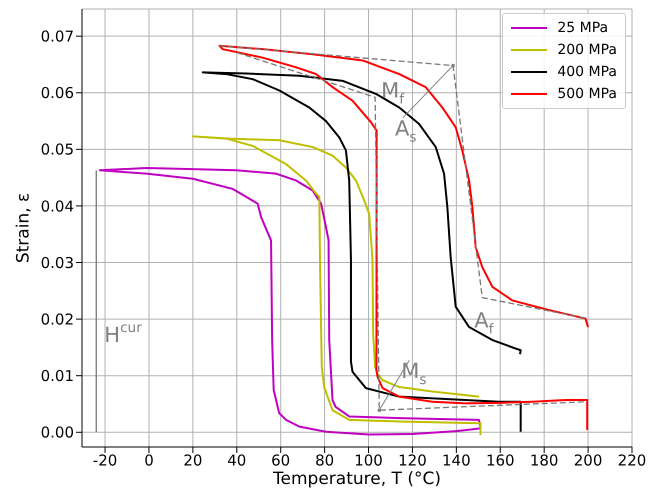  What do you see at coordinates (57, 149) in the screenshot?
I see `y-tick-label: 0.05` at bounding box center [57, 149].